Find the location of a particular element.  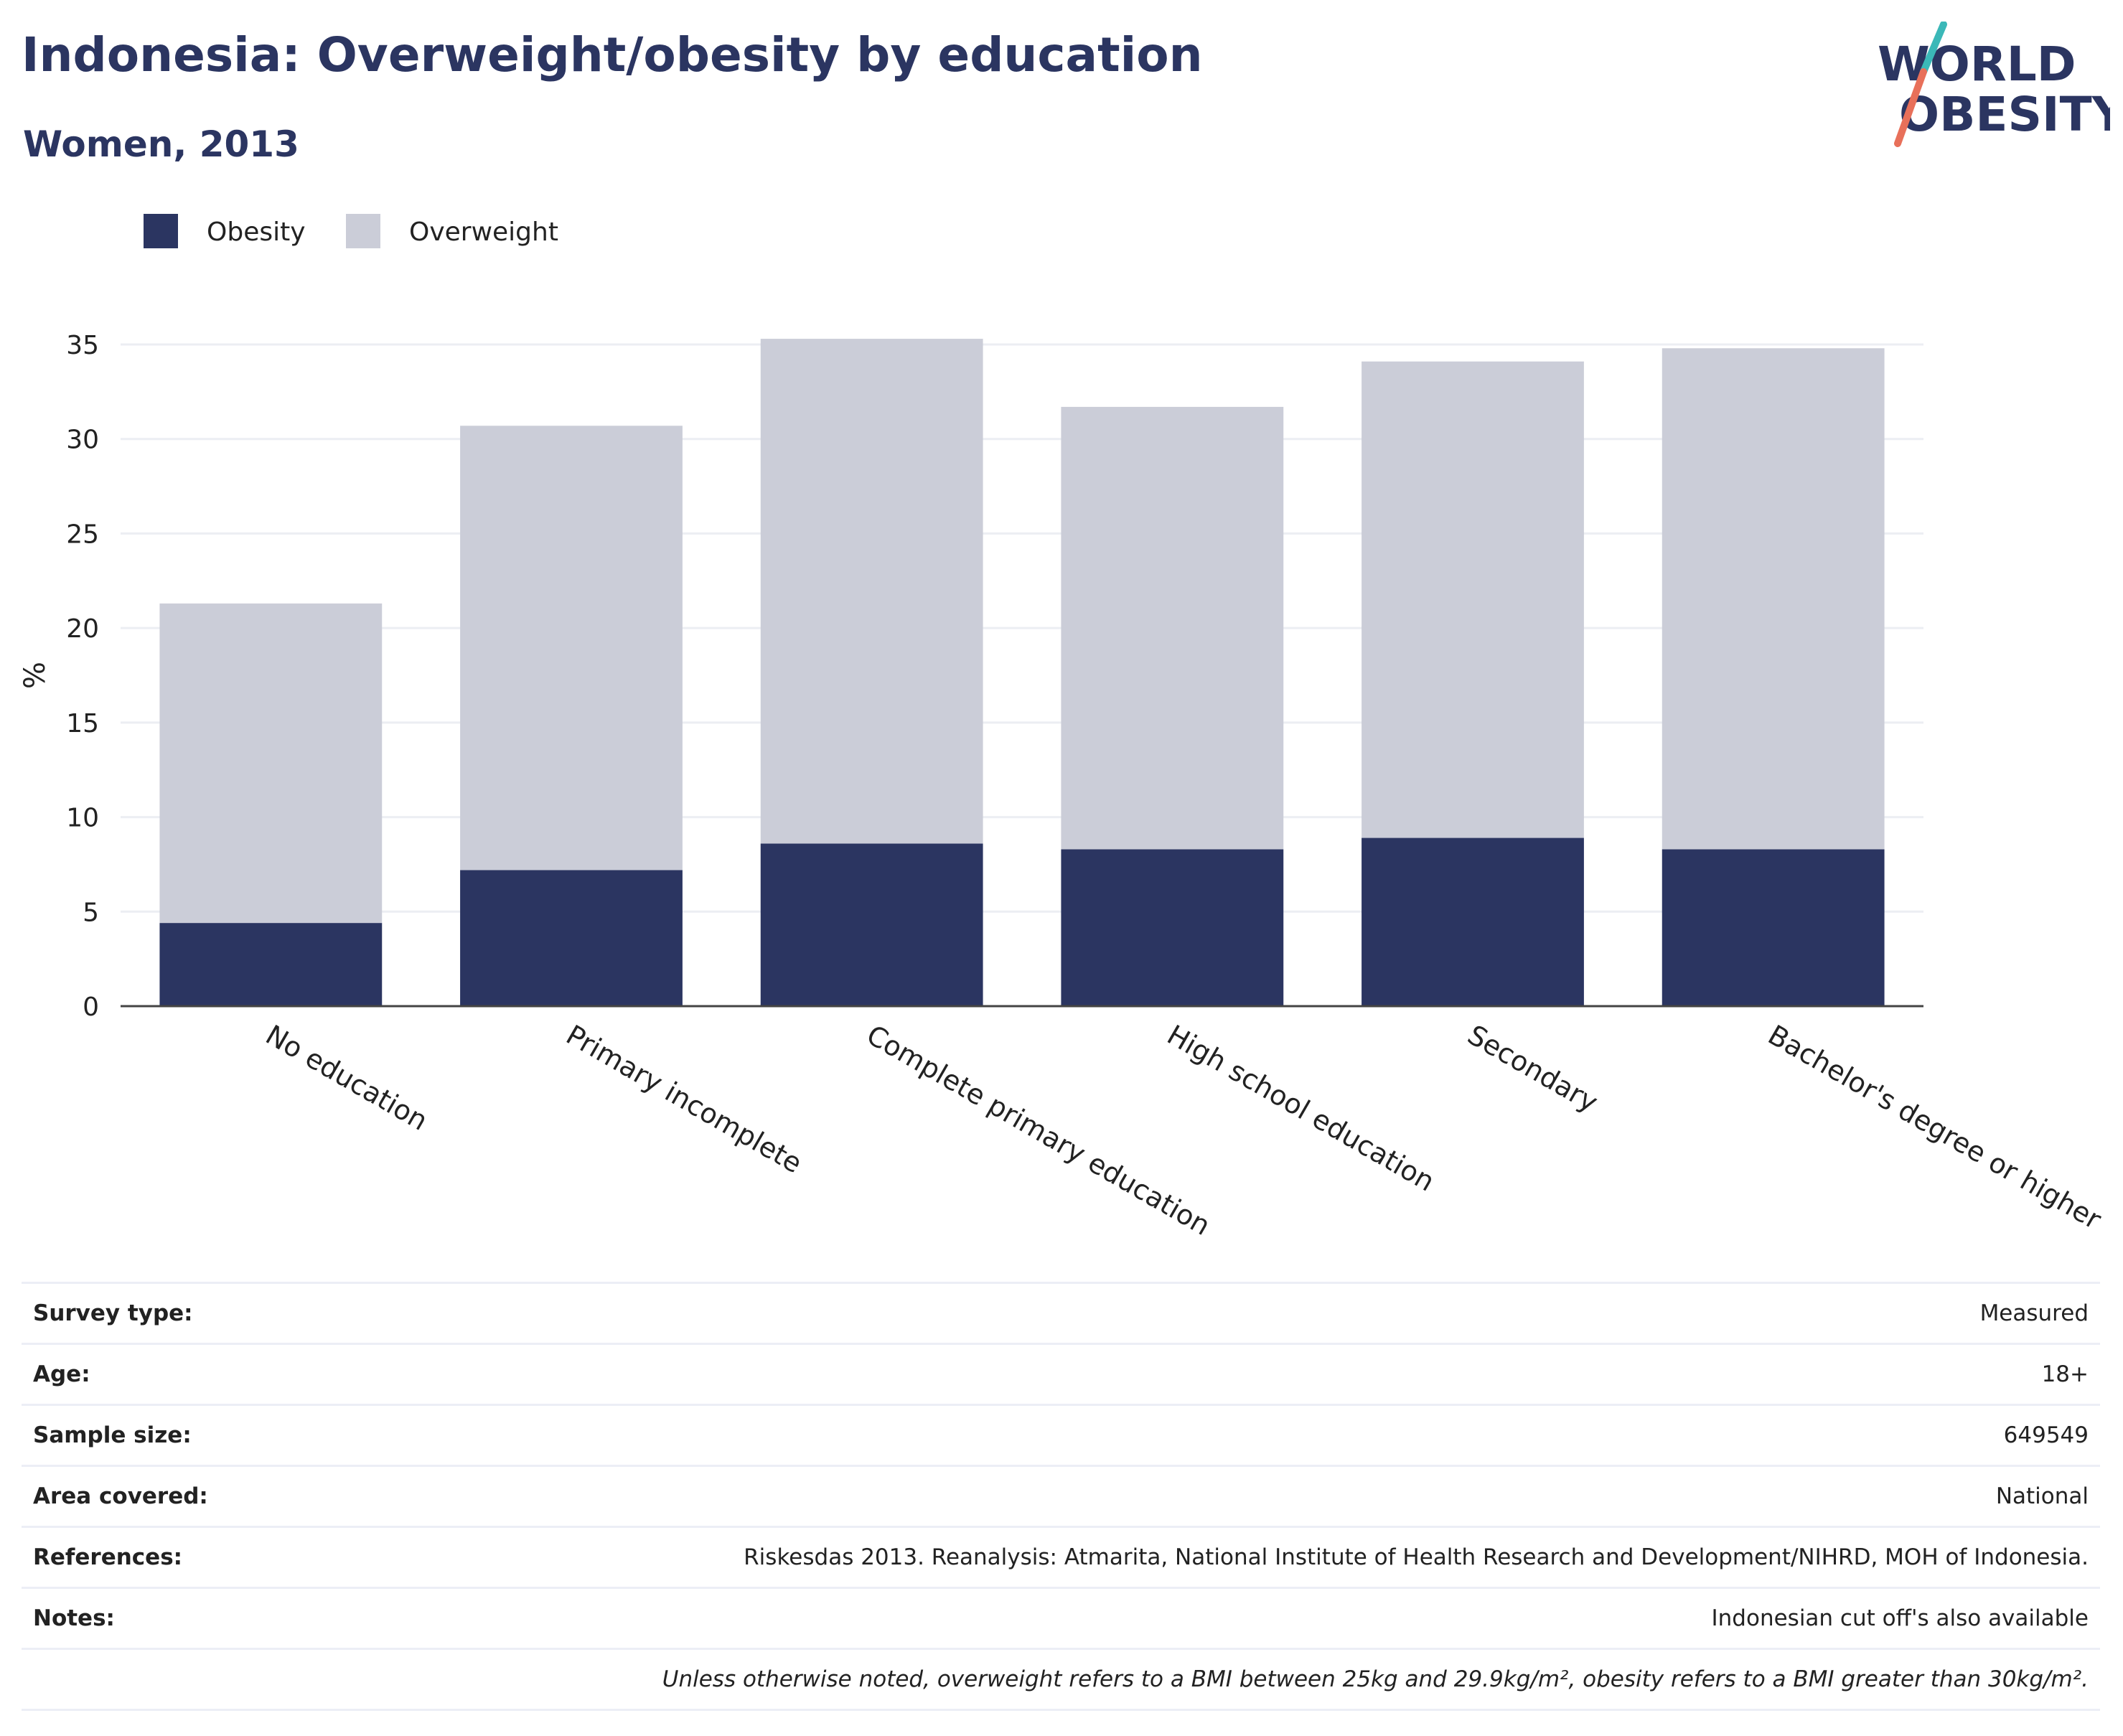

legend-swatch-obesity is located at coordinates (161, 231).